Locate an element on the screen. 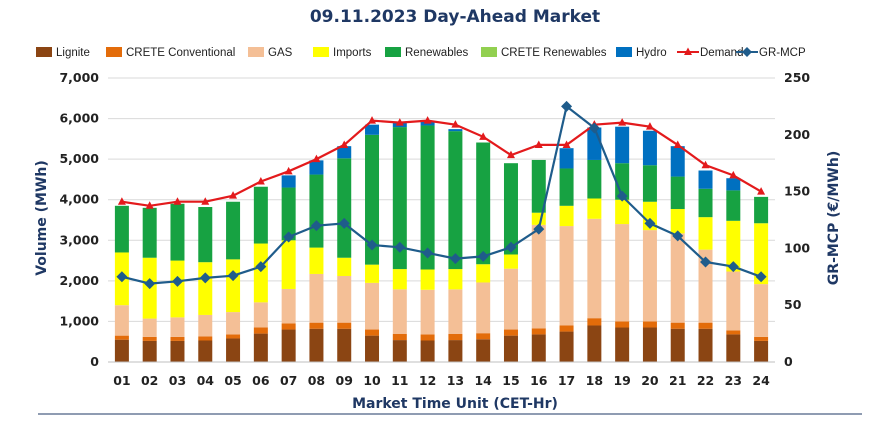 This screenshot has height=423, width=891. x-tick-label: 23 is located at coordinates (733, 380).